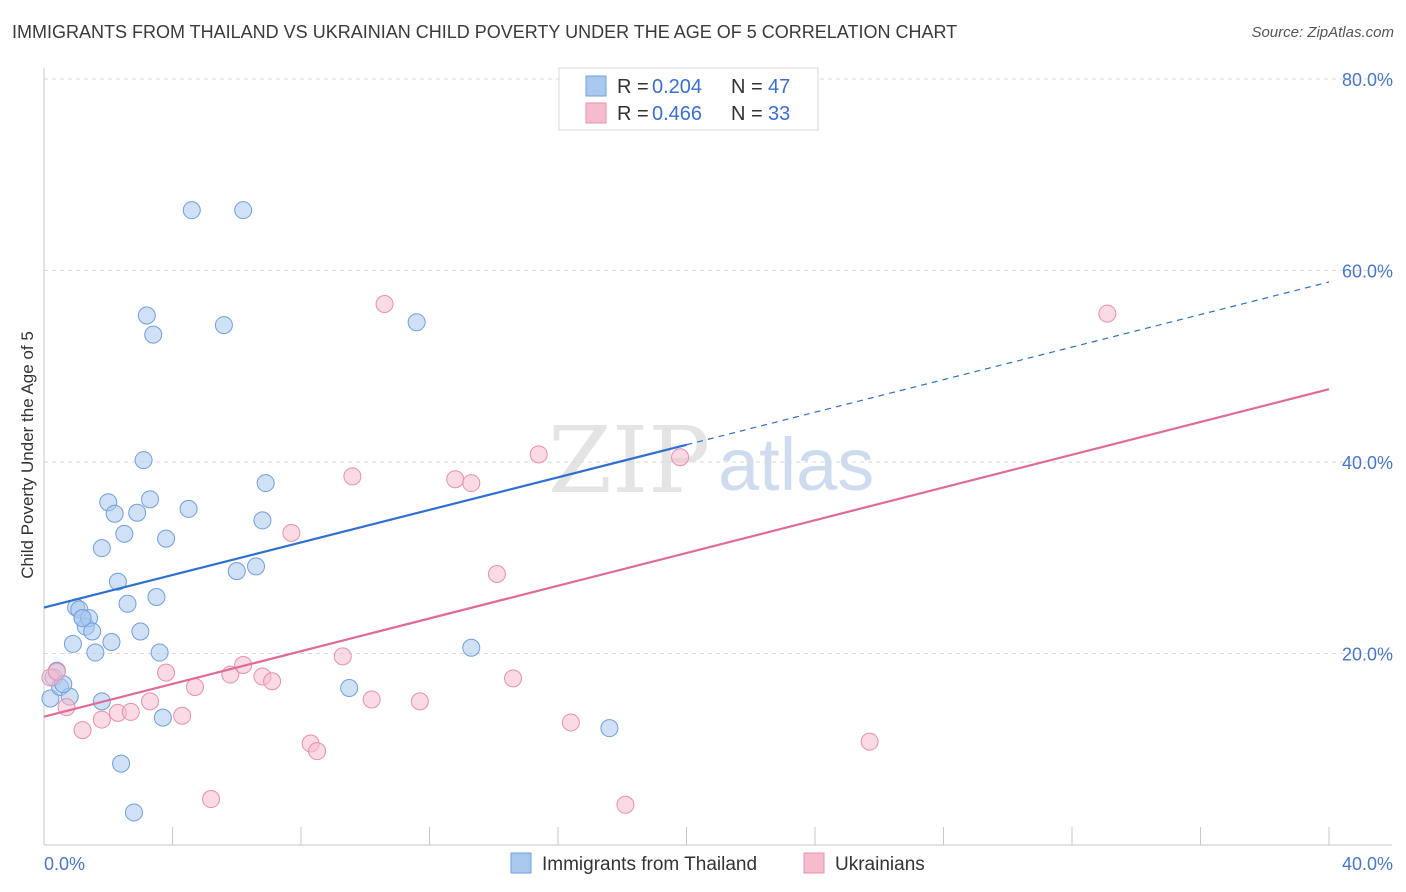 The image size is (1406, 892). What do you see at coordinates (1367, 864) in the screenshot?
I see `x-tick-label-1: 40.0%` at bounding box center [1367, 864].